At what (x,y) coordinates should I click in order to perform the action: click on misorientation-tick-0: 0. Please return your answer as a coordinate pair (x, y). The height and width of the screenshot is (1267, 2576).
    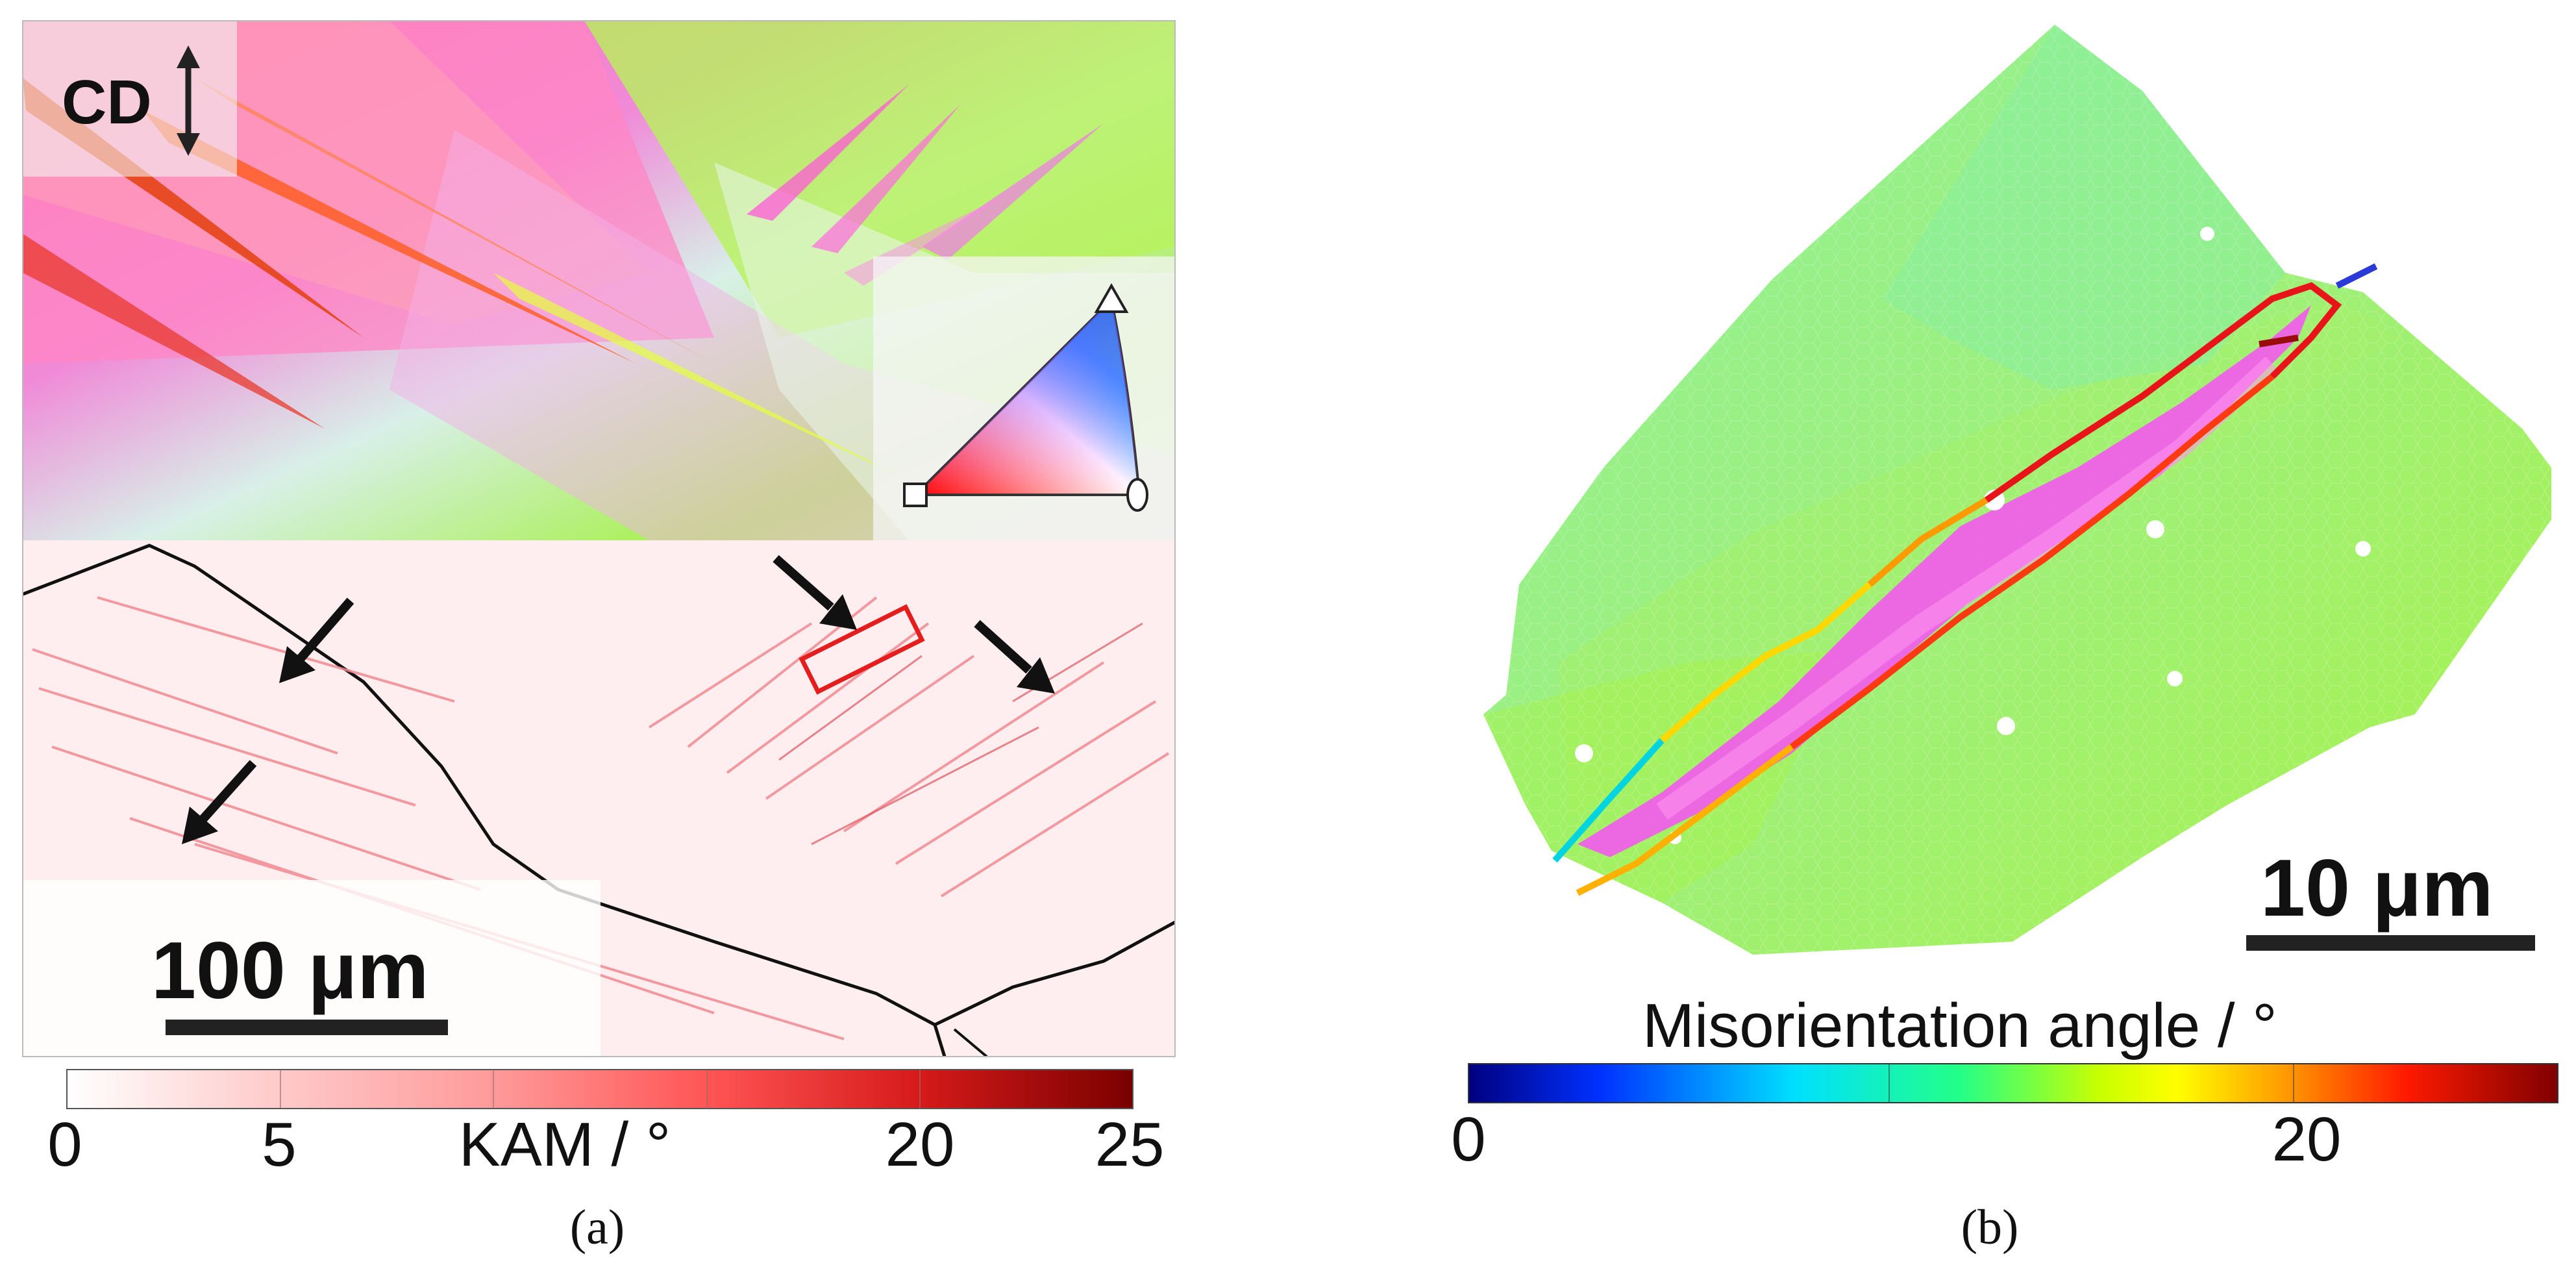
    Looking at the image, I should click on (1468, 1139).